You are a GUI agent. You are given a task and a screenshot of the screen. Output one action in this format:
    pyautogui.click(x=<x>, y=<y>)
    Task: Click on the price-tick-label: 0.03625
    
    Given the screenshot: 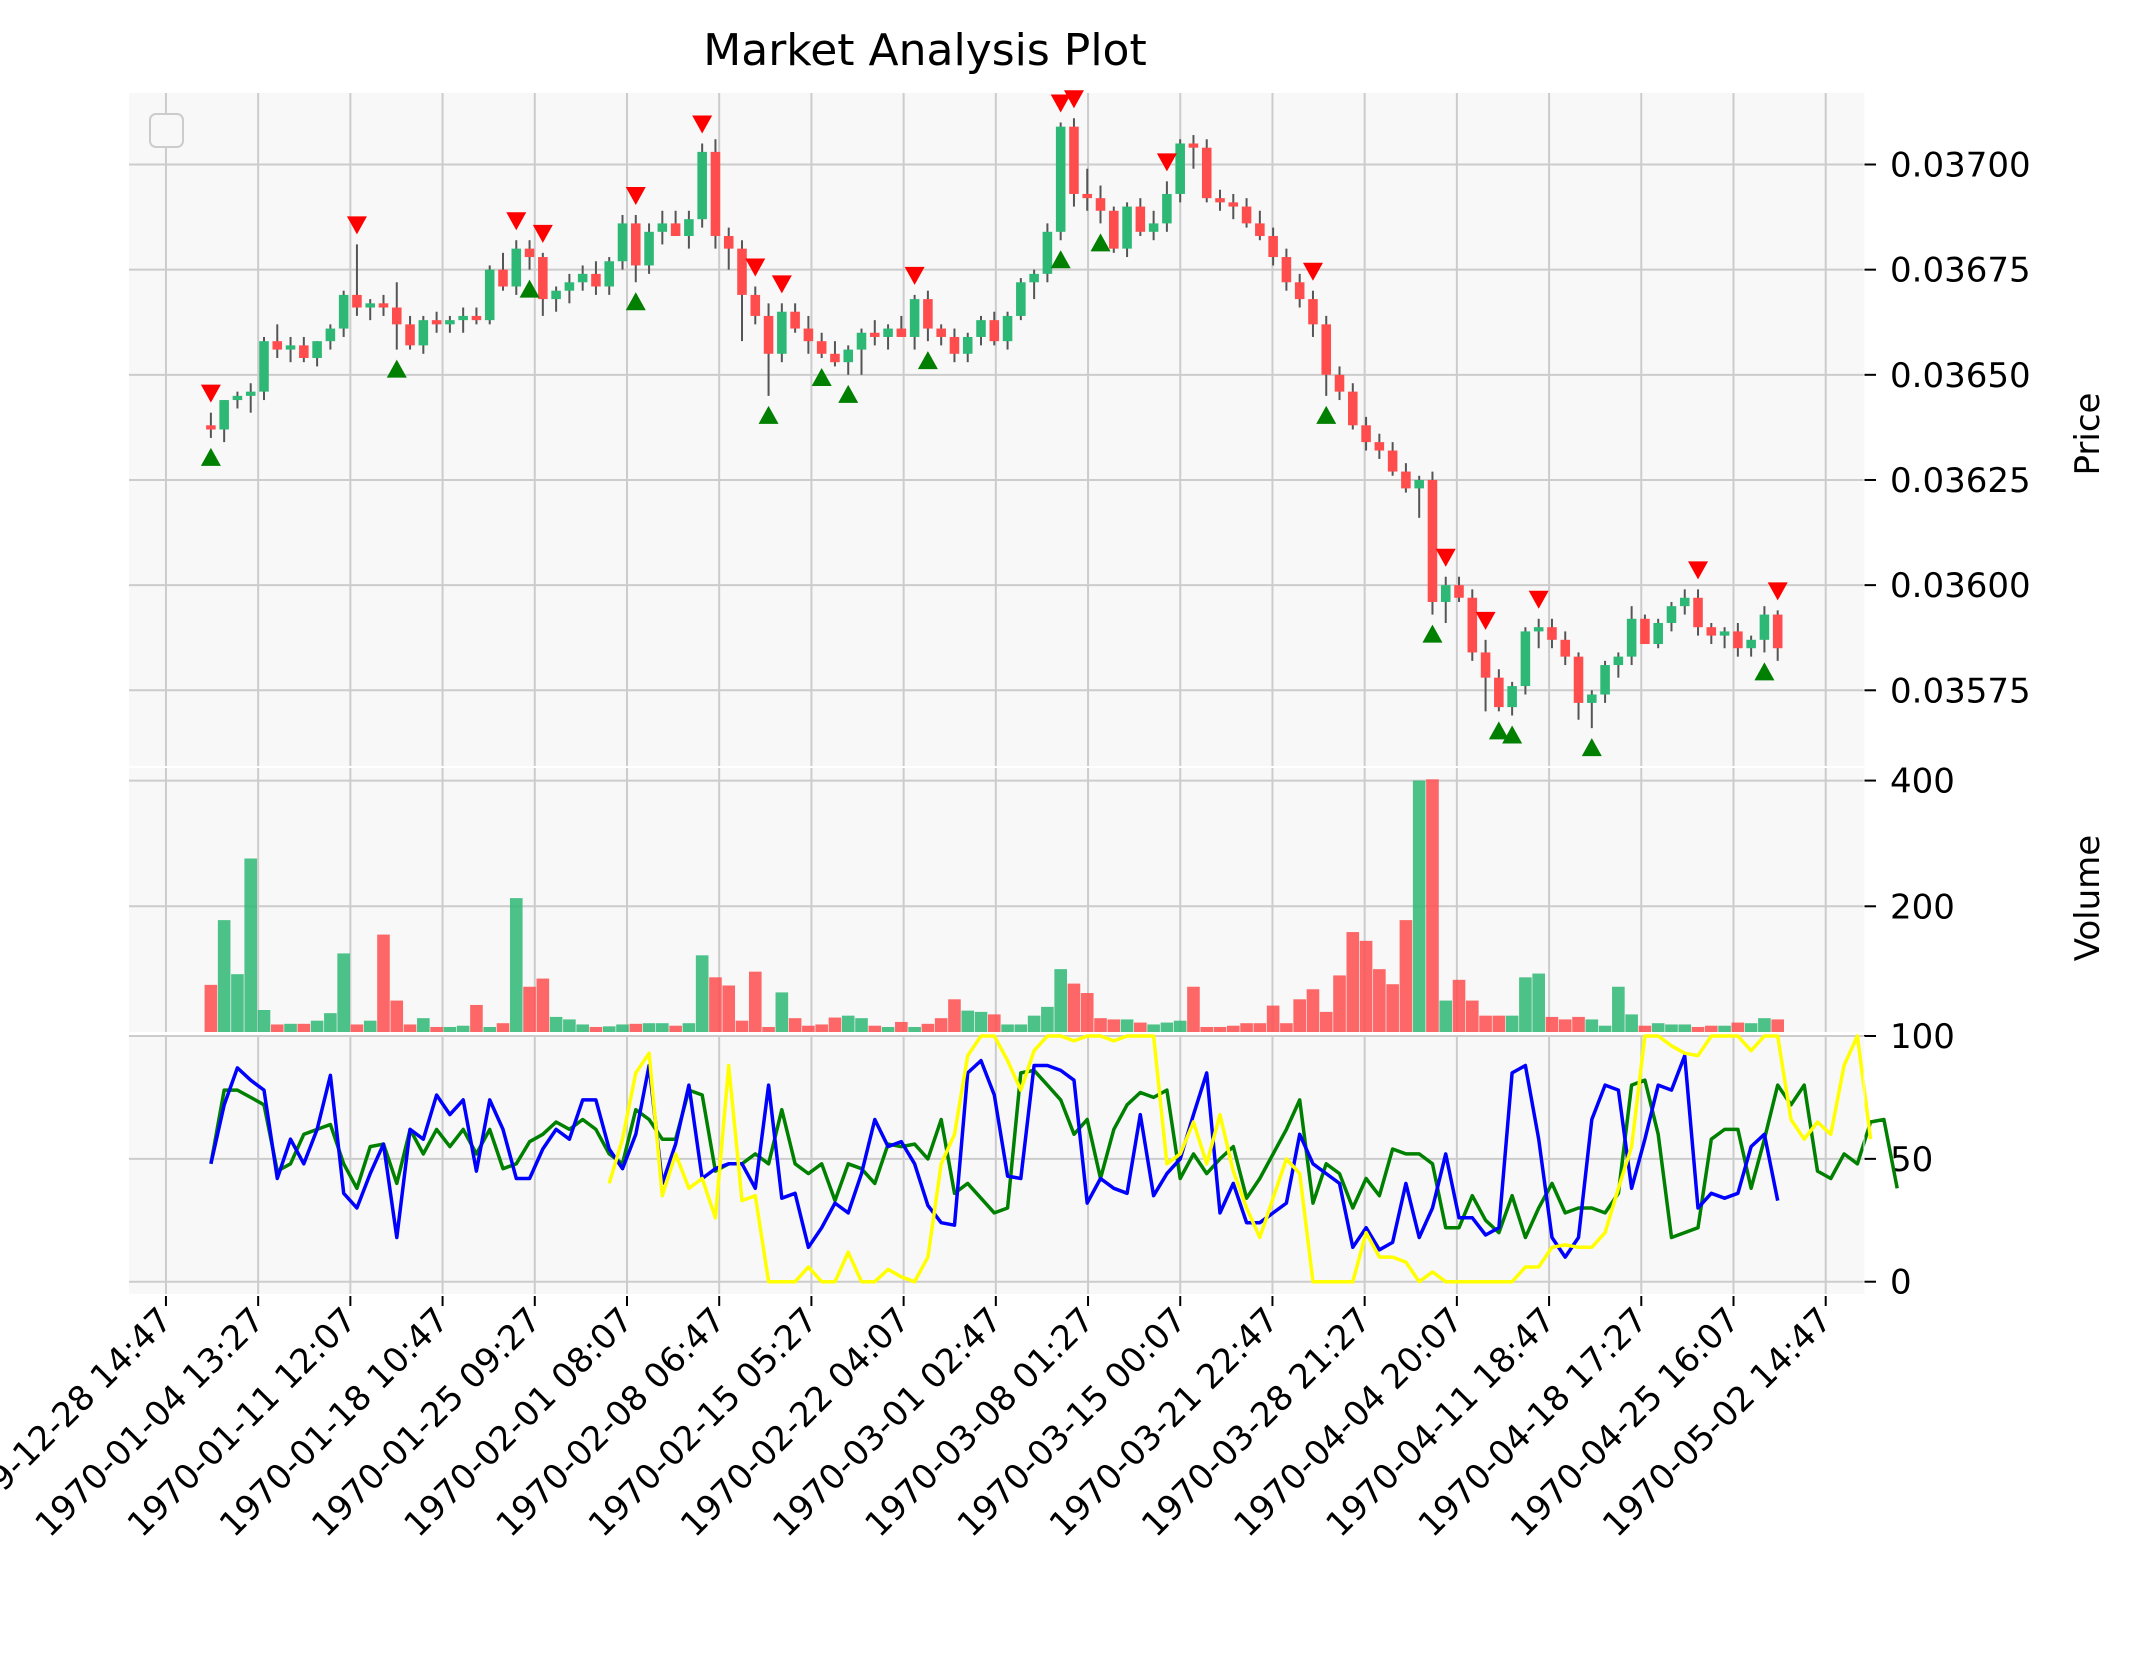 What is the action you would take?
    pyautogui.click(x=1960, y=481)
    